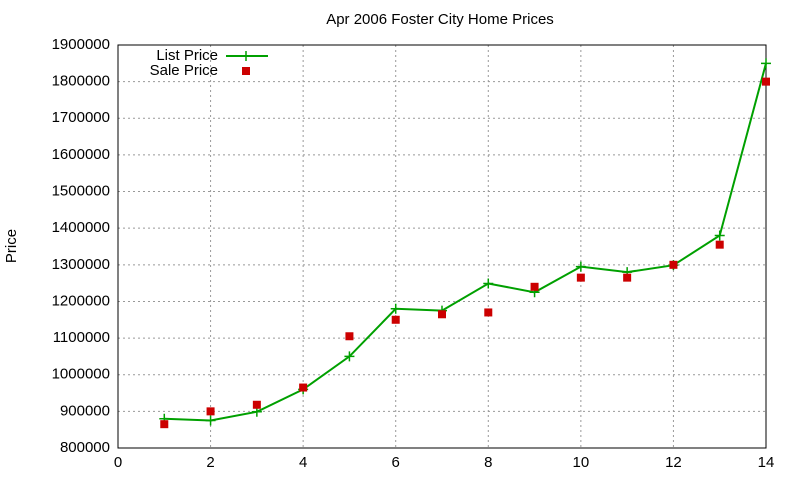  Describe the element at coordinates (488, 462) in the screenshot. I see `x-tick-label: 8` at that location.